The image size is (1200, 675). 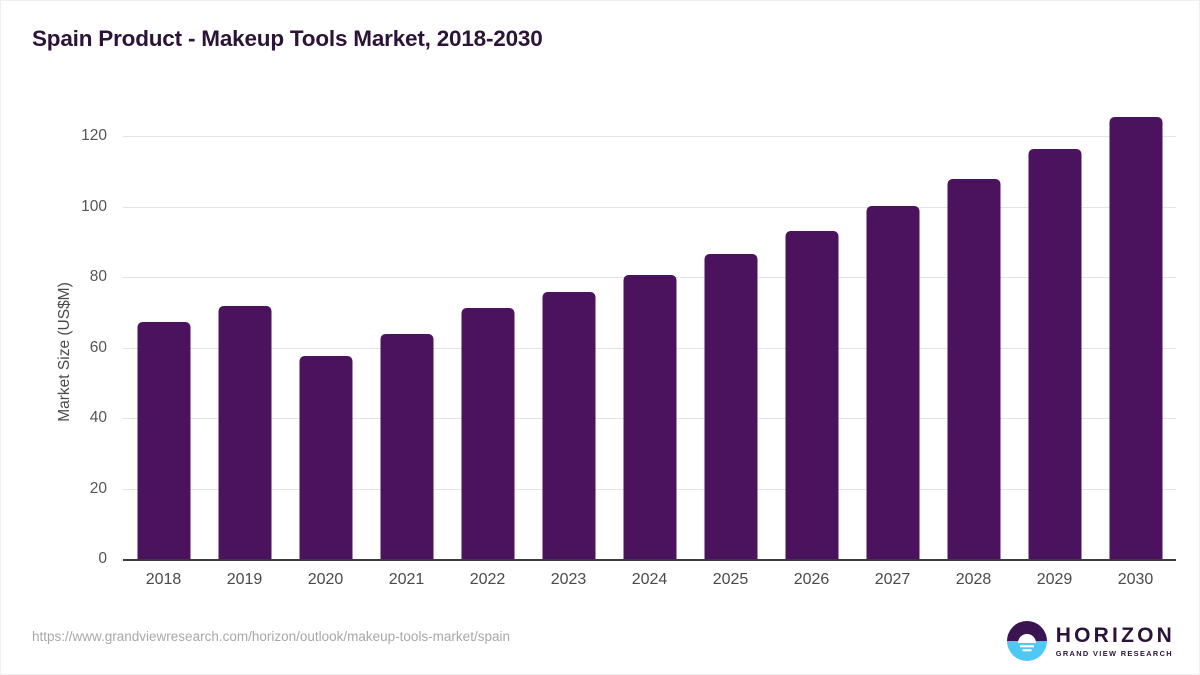 What do you see at coordinates (406, 579) in the screenshot?
I see `x-axis-label-2021: 2021` at bounding box center [406, 579].